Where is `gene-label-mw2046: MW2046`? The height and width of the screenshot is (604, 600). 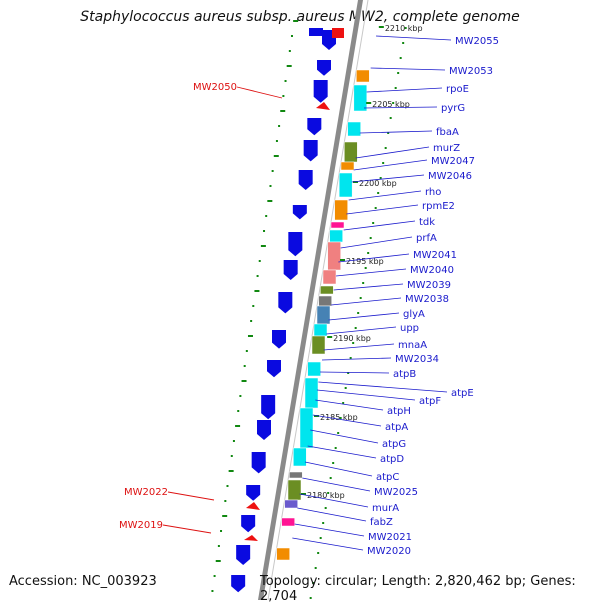
gene-label-mw2046: MW2046 is located at coordinates (450, 176).